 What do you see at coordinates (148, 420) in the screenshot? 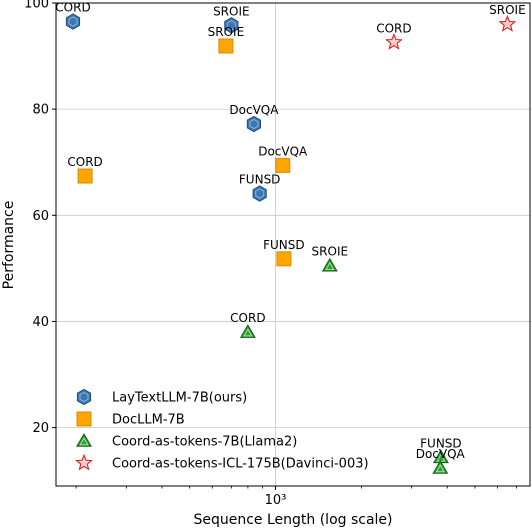
I see `legend-entry-label: DocLLM-7B` at bounding box center [148, 420].